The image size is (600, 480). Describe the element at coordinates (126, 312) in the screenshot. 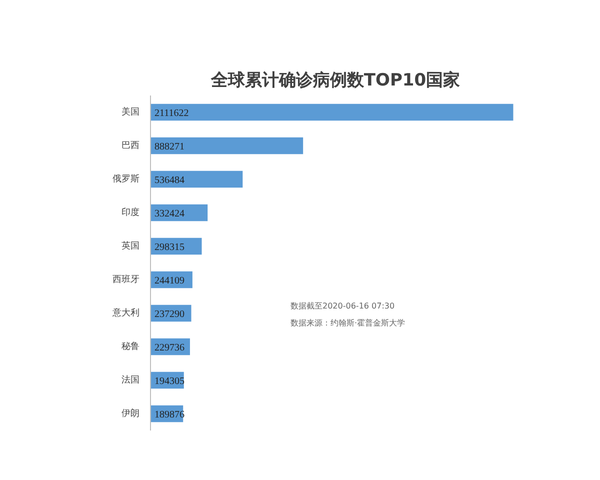

I see `y-tick-label: 意大利` at that location.